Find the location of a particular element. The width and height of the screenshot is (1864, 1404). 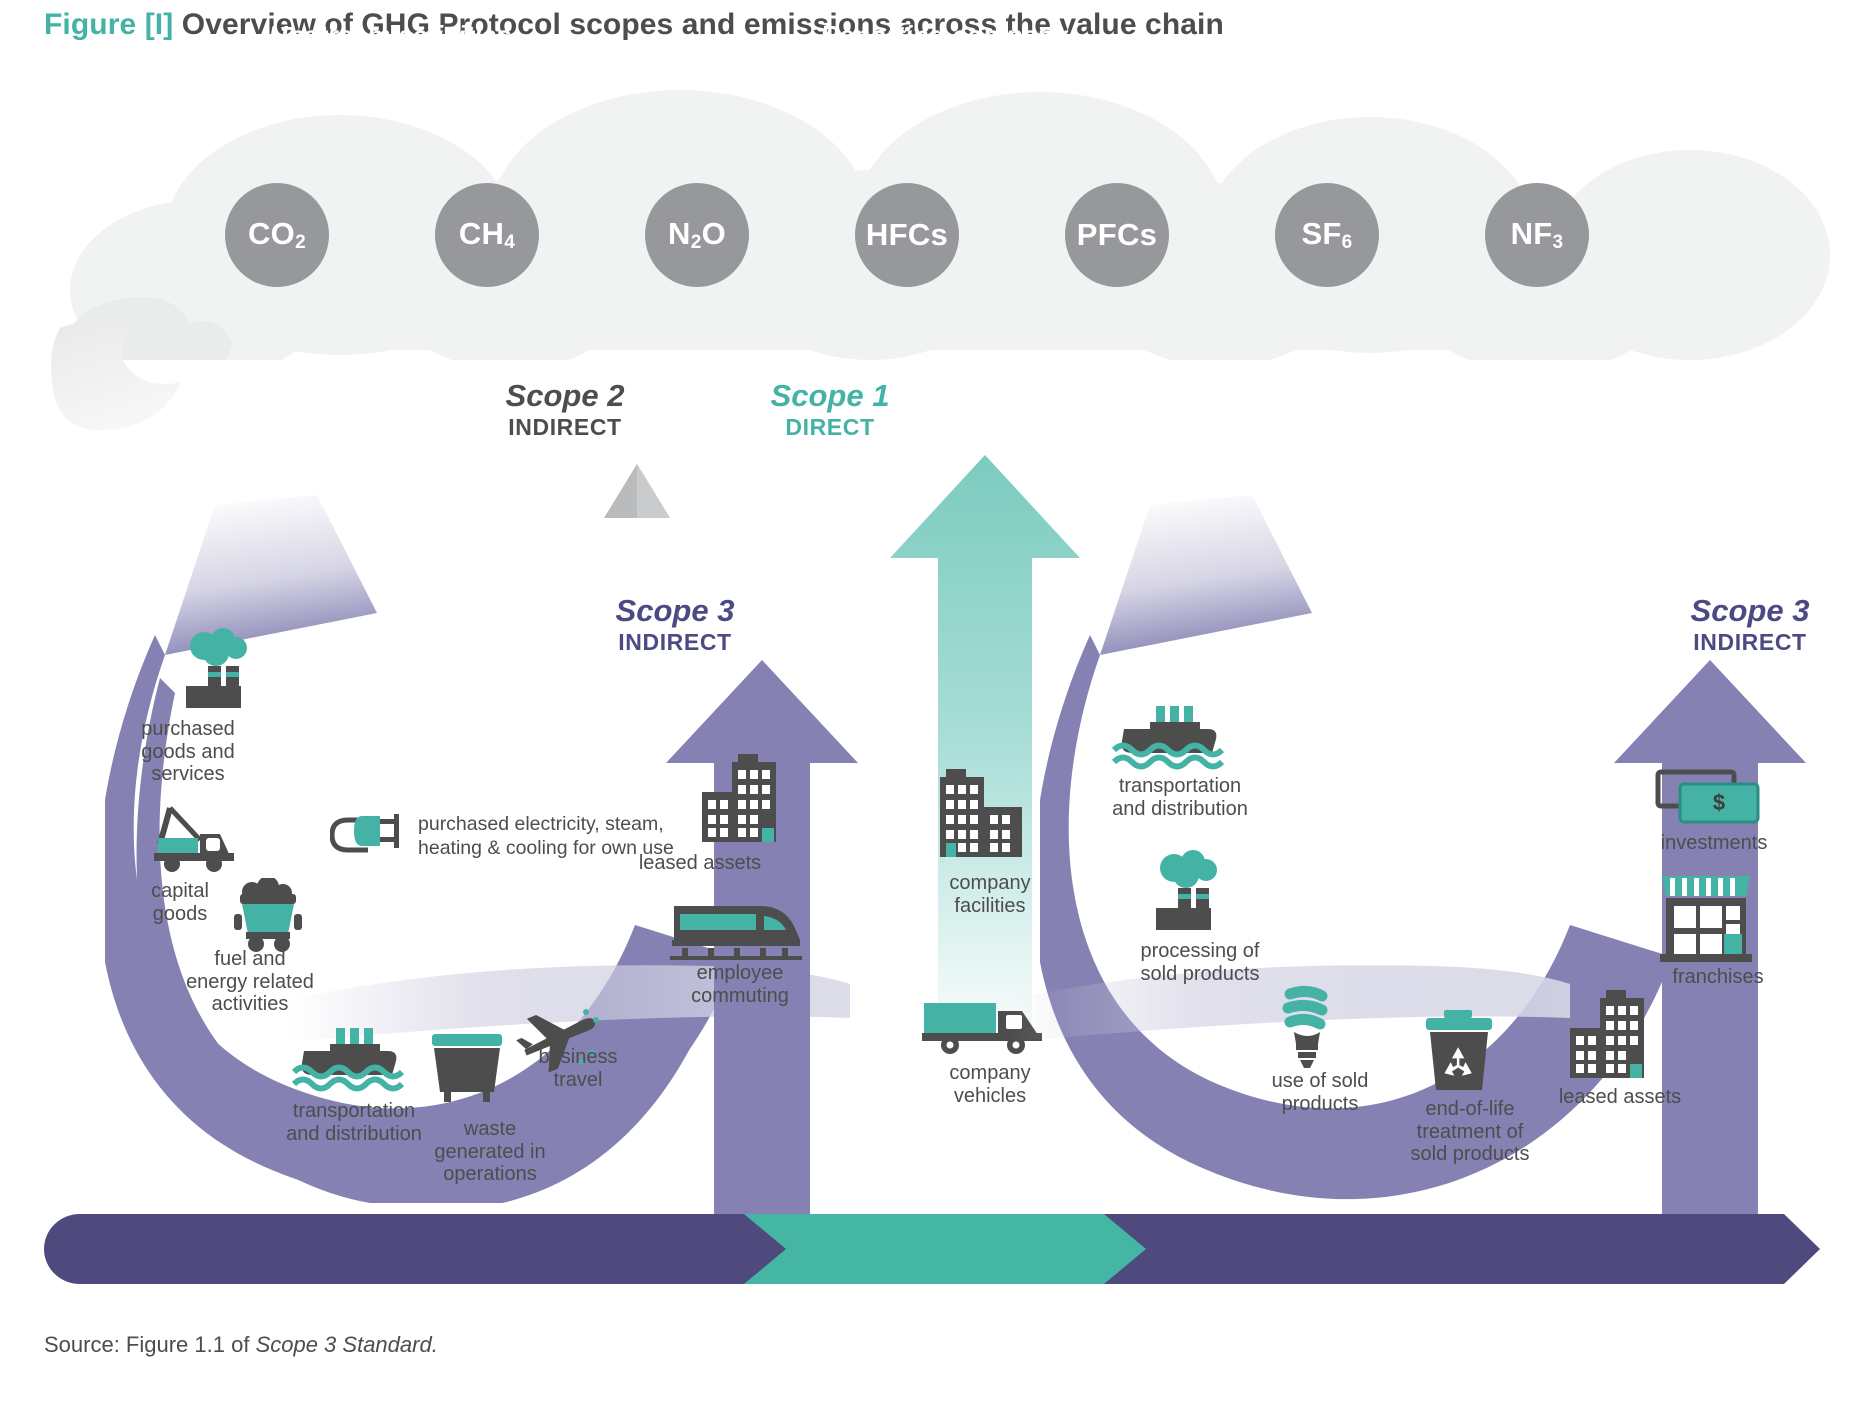

scope-3-upstream-label: Scope 3 INDIRECT is located at coordinates (675, 624).